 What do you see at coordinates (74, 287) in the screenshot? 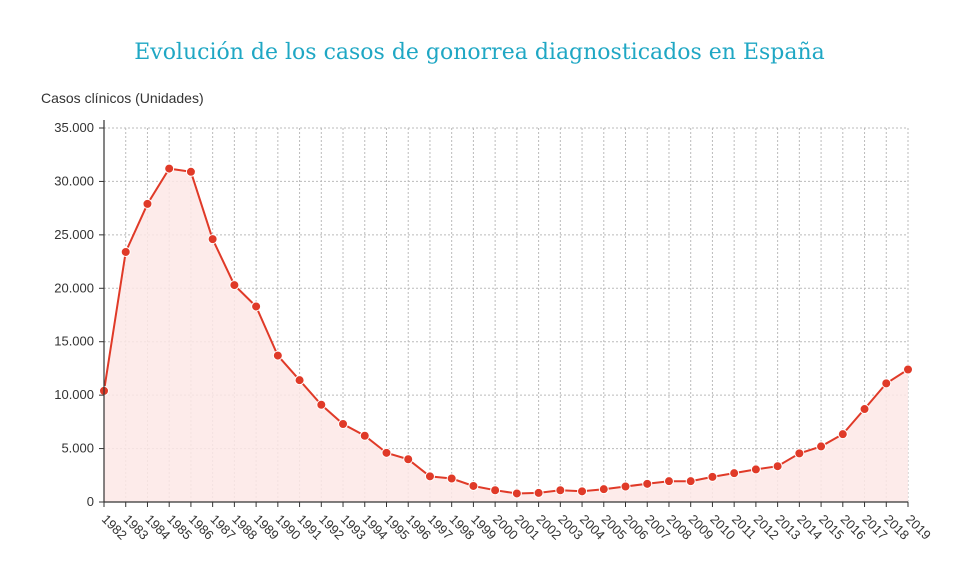
I see `y-tick-label: 20.000` at bounding box center [74, 287].